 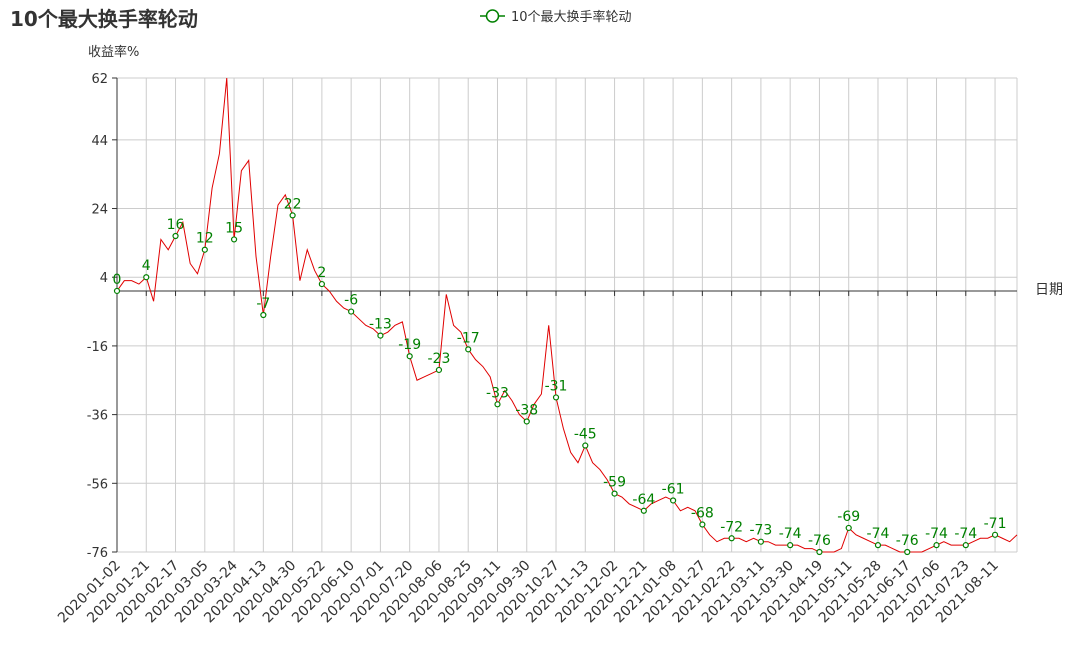 I want to click on data-label: 22, so click(x=293, y=204).